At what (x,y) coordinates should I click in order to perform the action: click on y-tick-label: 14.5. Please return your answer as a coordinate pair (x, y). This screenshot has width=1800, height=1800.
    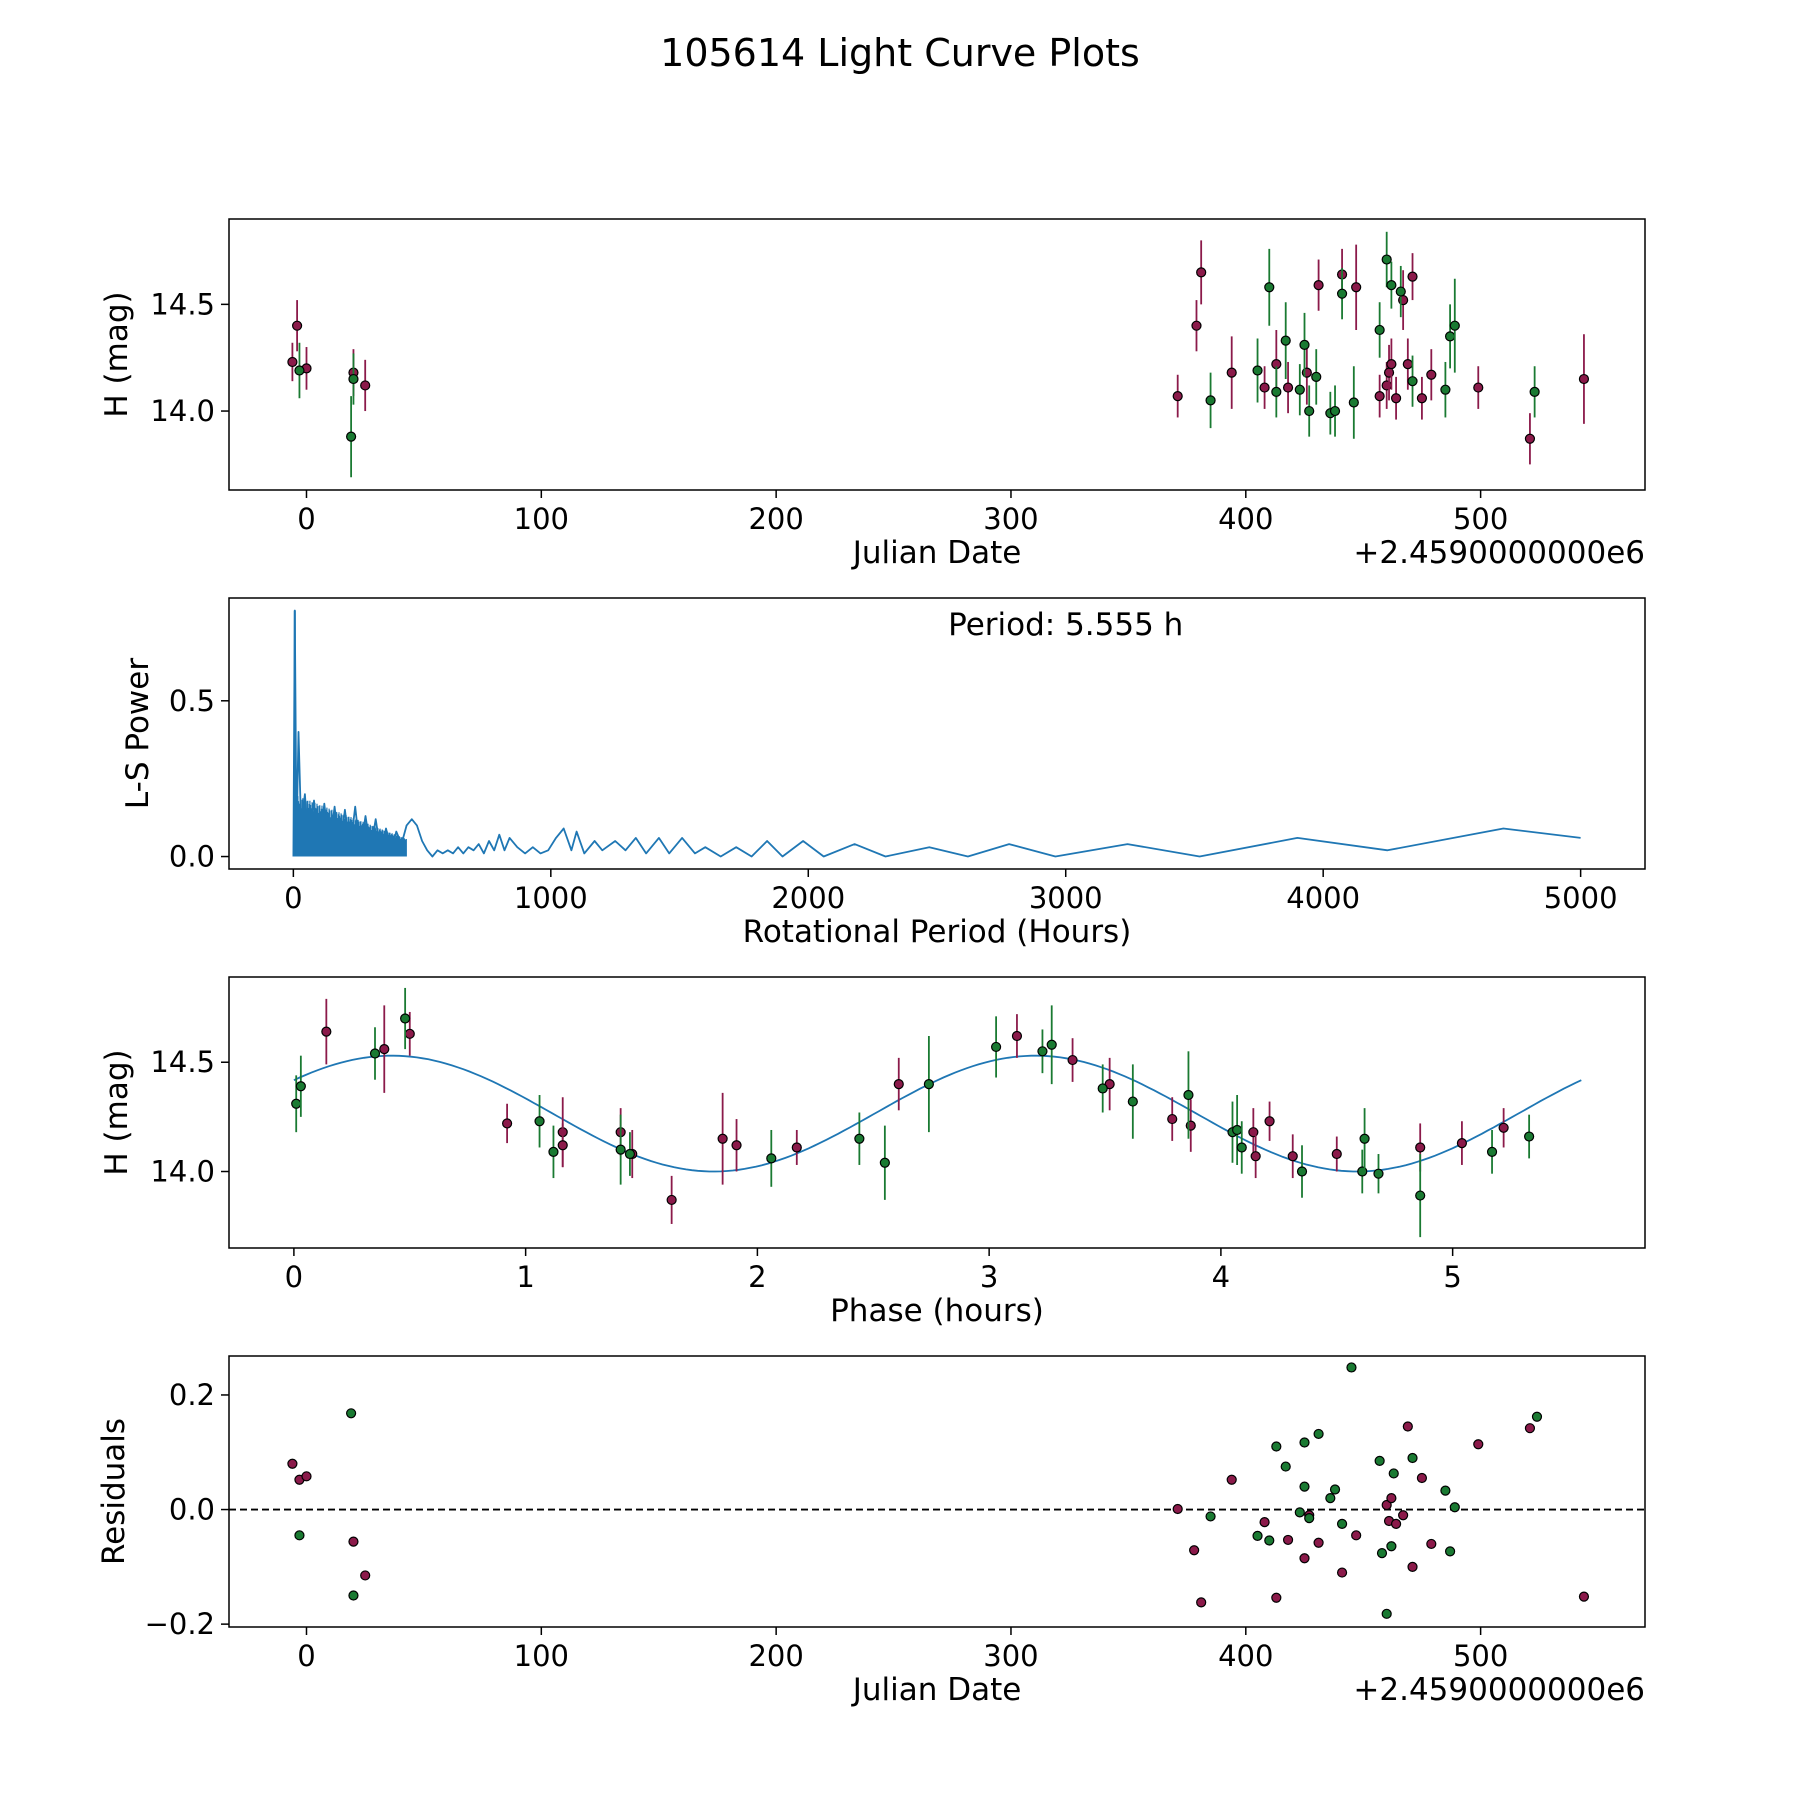
    Looking at the image, I should click on (182, 304).